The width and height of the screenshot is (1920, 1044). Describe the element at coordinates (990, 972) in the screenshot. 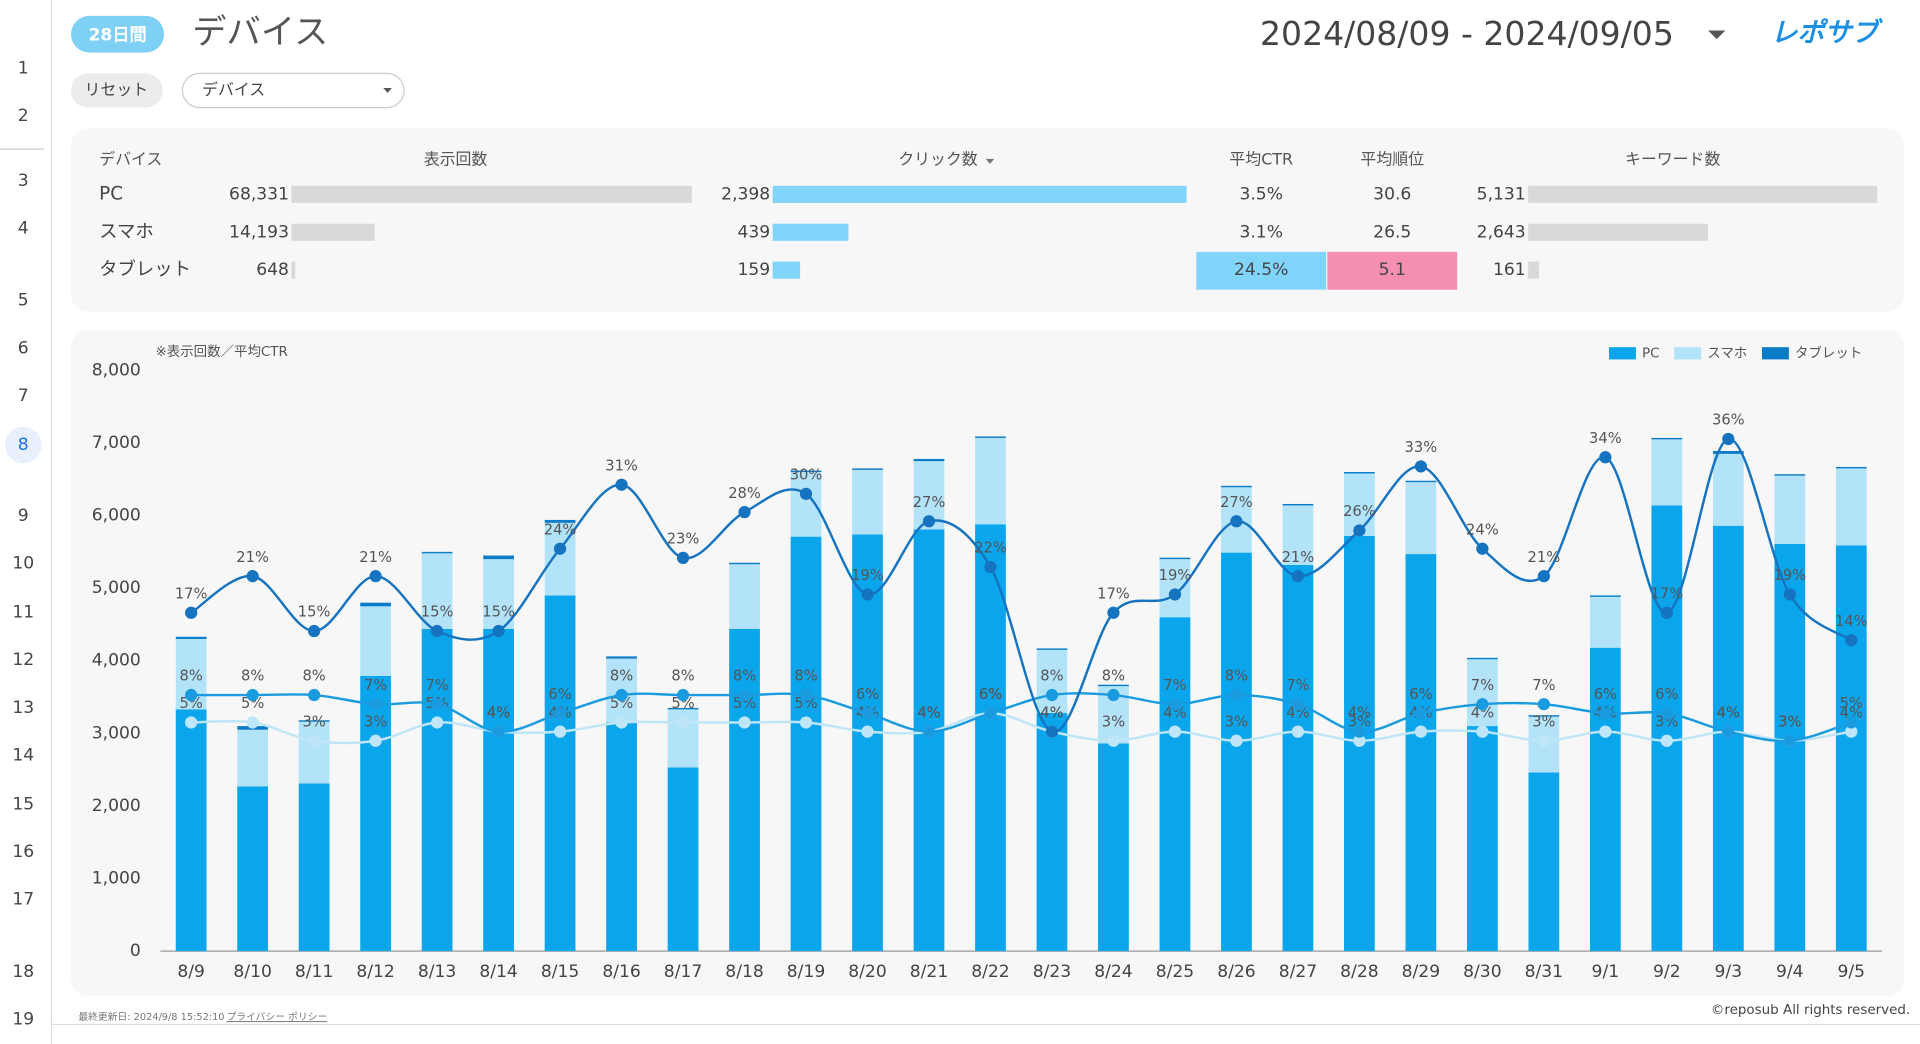

I see `x-tick-label: 8/22` at that location.